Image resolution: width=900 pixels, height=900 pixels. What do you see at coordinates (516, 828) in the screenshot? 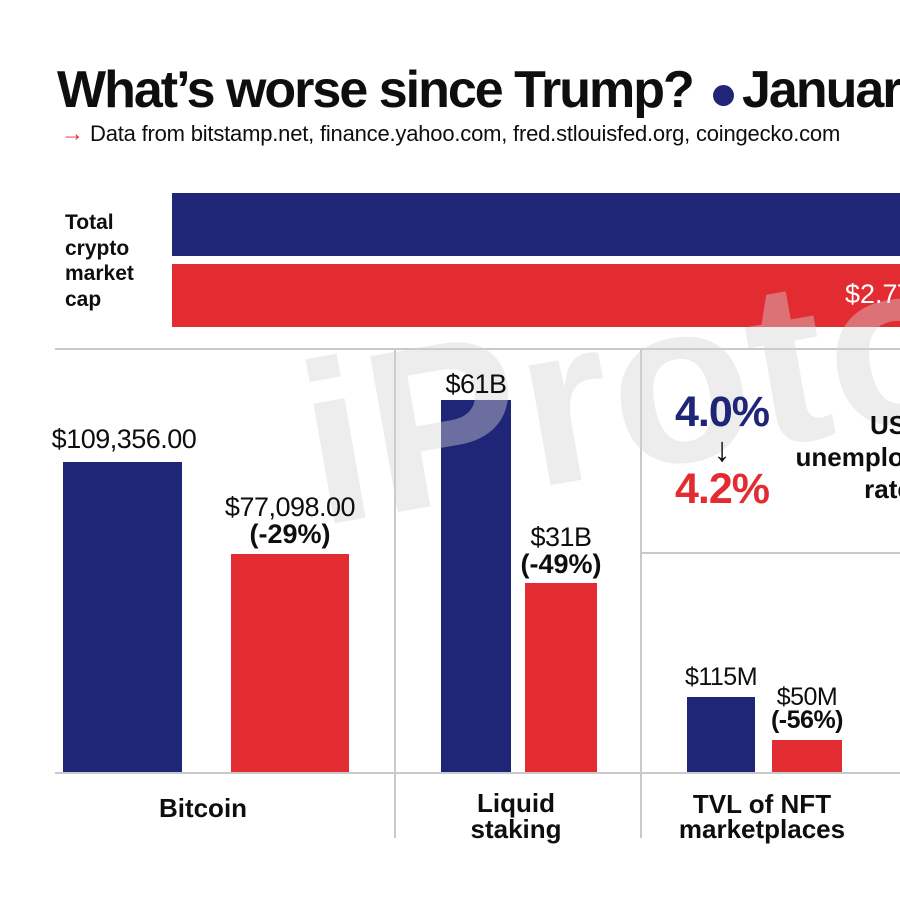
I see `liquid-staking-axis-line: staking` at bounding box center [516, 828].